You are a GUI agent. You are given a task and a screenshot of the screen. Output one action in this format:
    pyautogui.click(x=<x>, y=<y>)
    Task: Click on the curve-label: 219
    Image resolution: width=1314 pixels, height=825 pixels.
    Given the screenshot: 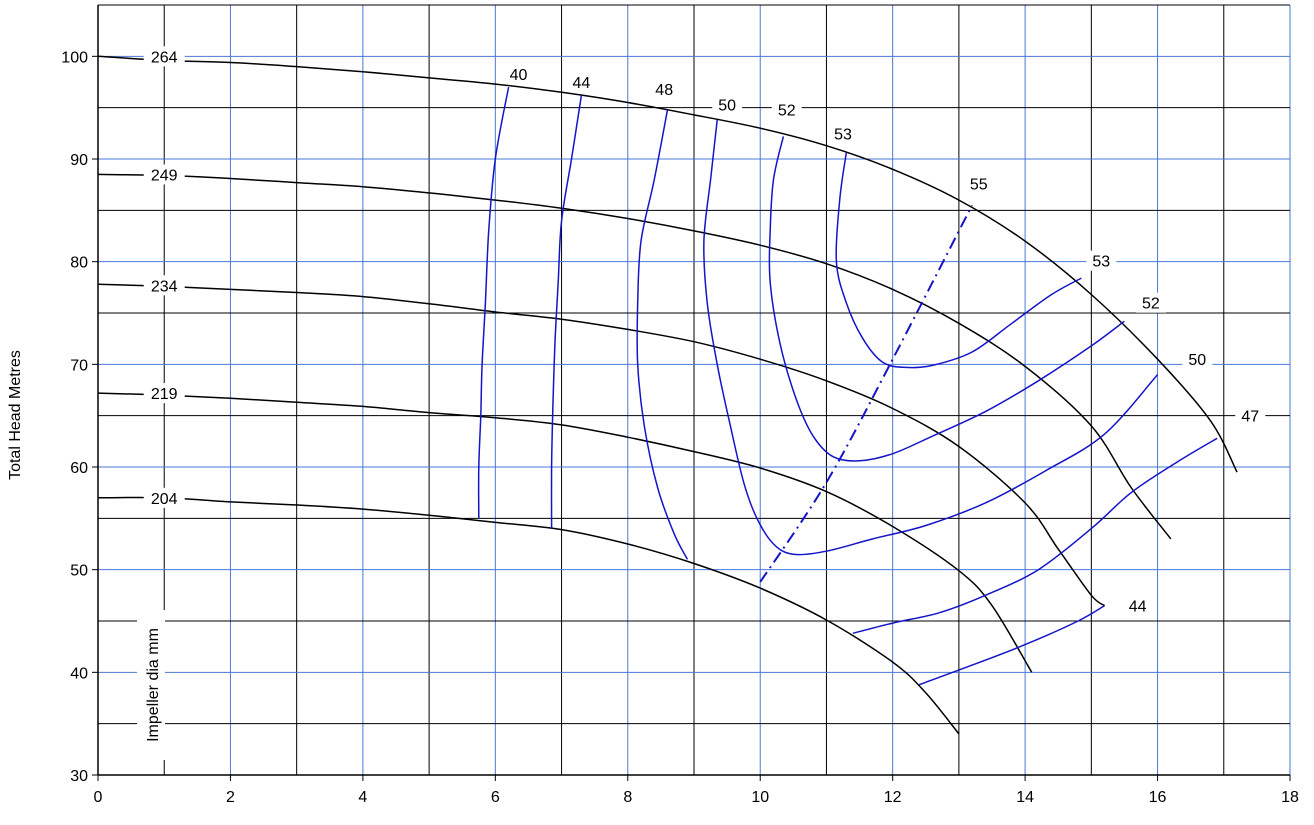 What is the action you would take?
    pyautogui.click(x=164, y=394)
    